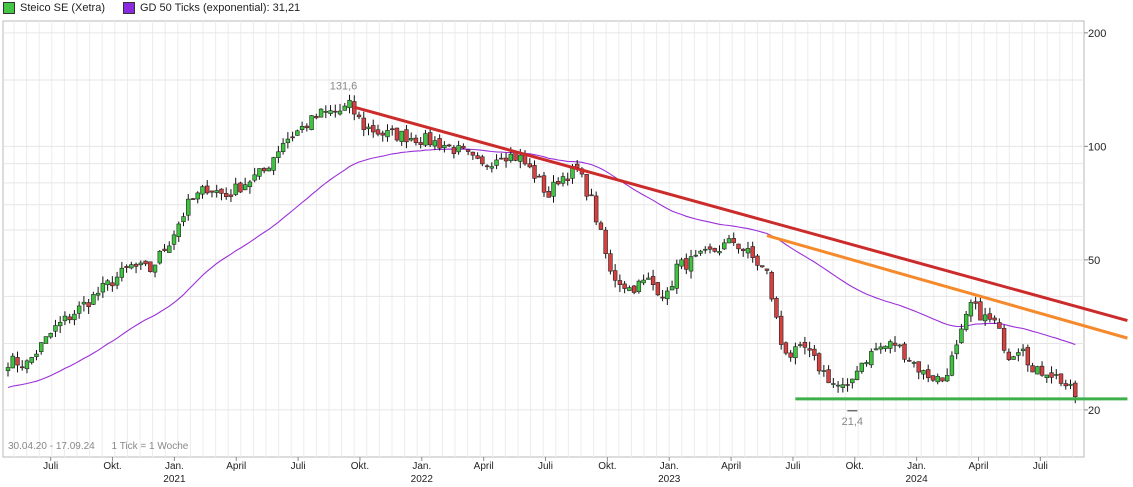 The width and height of the screenshot is (1133, 487). Describe the element at coordinates (607, 466) in the screenshot. I see `x-tick-label: Okt.` at that location.